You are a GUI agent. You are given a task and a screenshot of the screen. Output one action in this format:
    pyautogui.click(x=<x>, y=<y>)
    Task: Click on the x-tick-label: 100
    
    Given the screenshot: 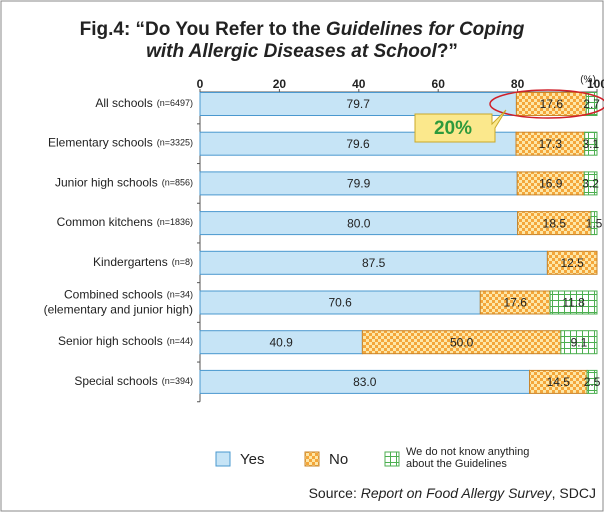 What is the action you would take?
    pyautogui.click(x=595, y=84)
    